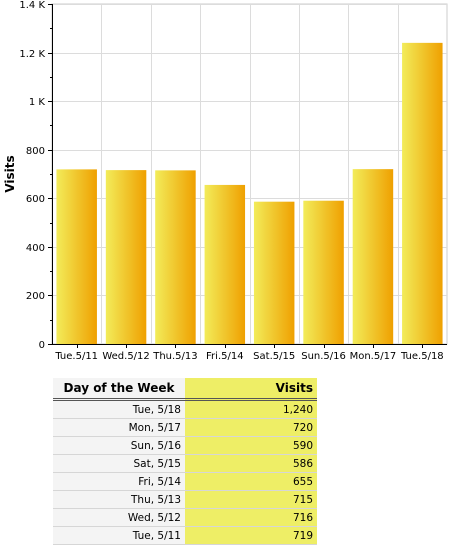  Describe the element at coordinates (251, 481) in the screenshot. I see `row-visits: 655` at that location.